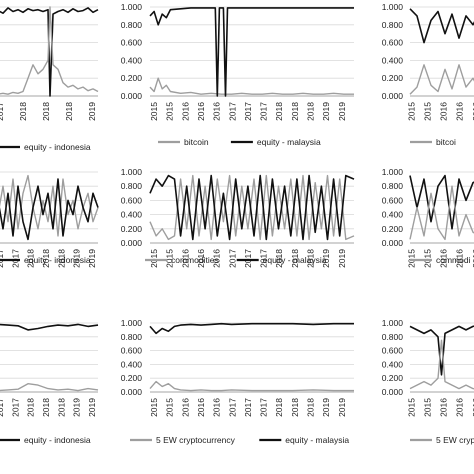  Describe the element at coordinates (196, 142) in the screenshot. I see `legend-label: bitcoin` at that location.